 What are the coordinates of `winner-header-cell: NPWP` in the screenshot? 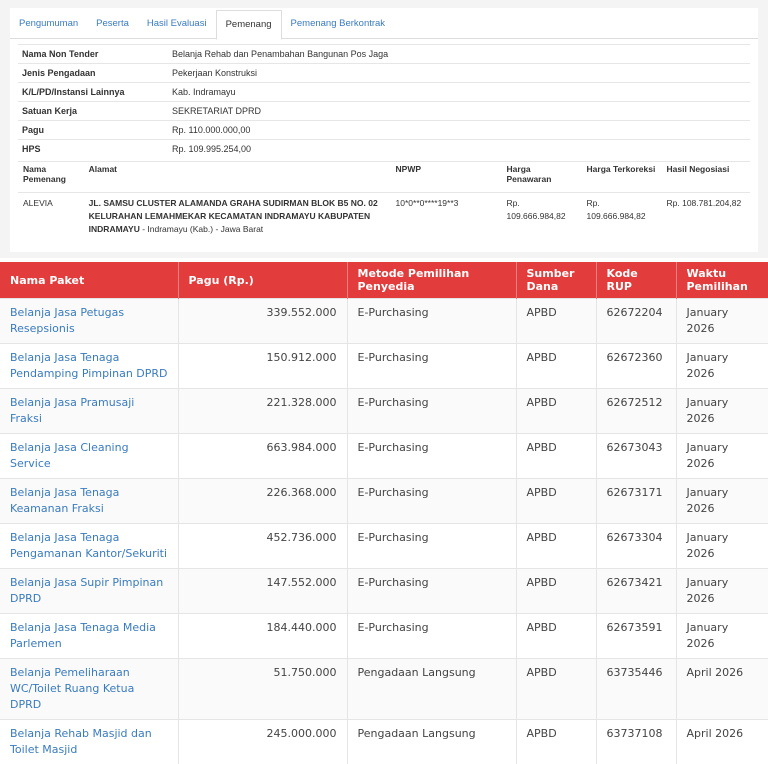 It's located at (446, 177).